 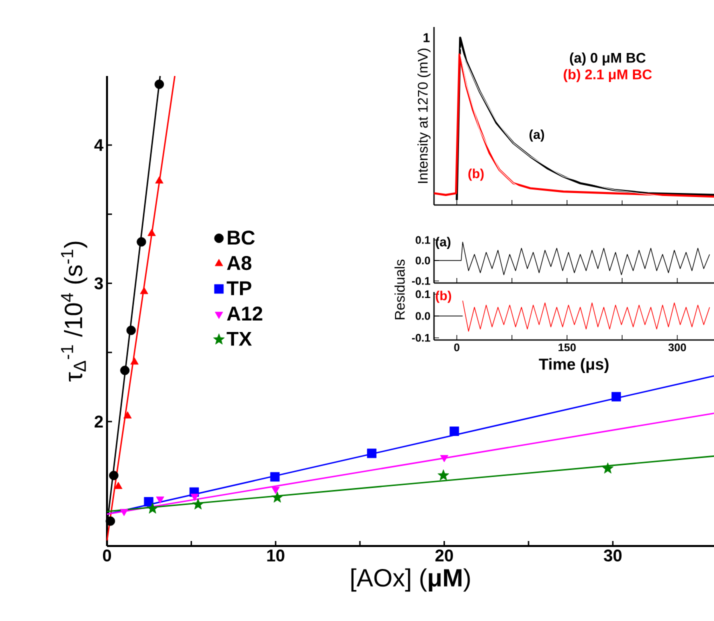 I want to click on y-axis-title: Intensity at 1270 (mV), so click(x=423, y=115).